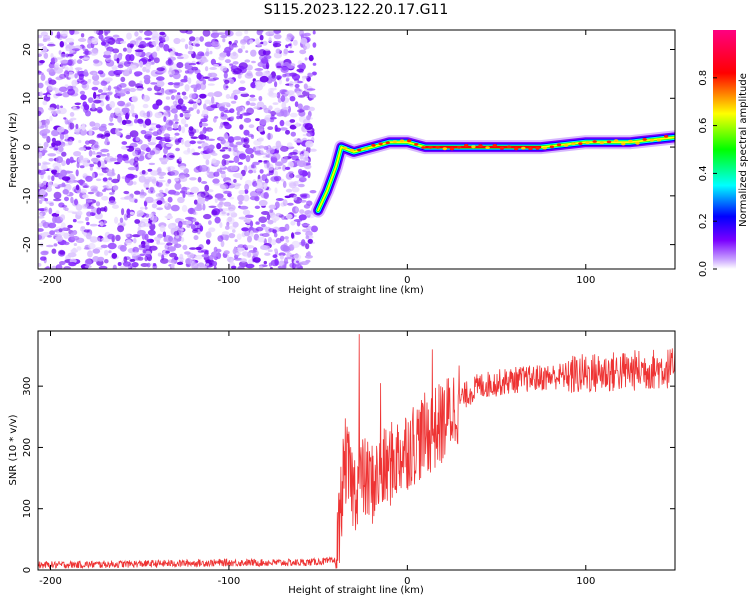 Image resolution: width=750 pixels, height=600 pixels. Describe the element at coordinates (229, 280) in the screenshot. I see `x-tick-label: -100` at that location.